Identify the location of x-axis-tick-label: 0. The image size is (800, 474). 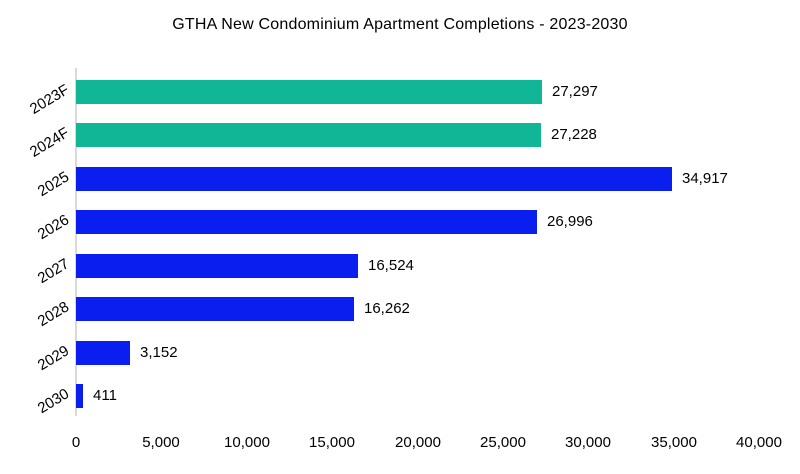
(76, 442).